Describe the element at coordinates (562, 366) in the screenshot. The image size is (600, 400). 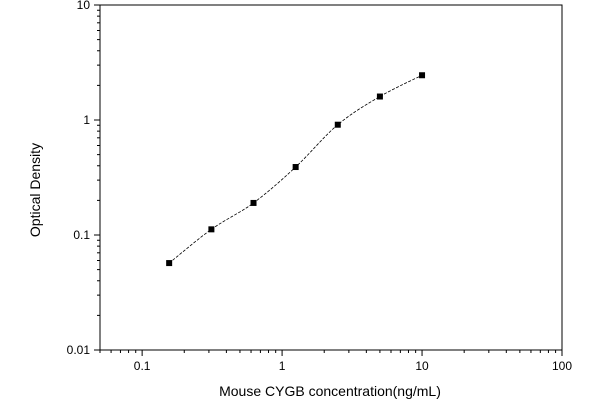
I see `x-tick-label: 100` at that location.